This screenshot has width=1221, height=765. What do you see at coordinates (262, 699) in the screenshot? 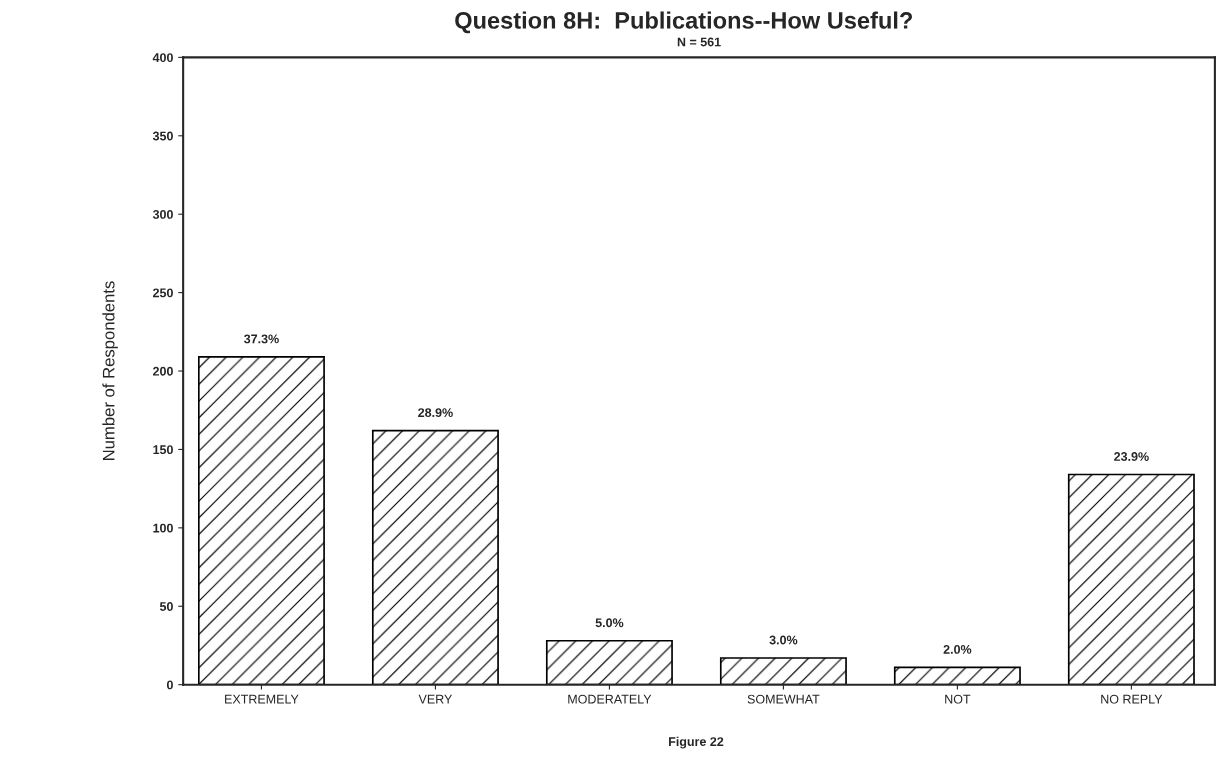
I see `x-tick-label: EXTREMELY` at bounding box center [262, 699].